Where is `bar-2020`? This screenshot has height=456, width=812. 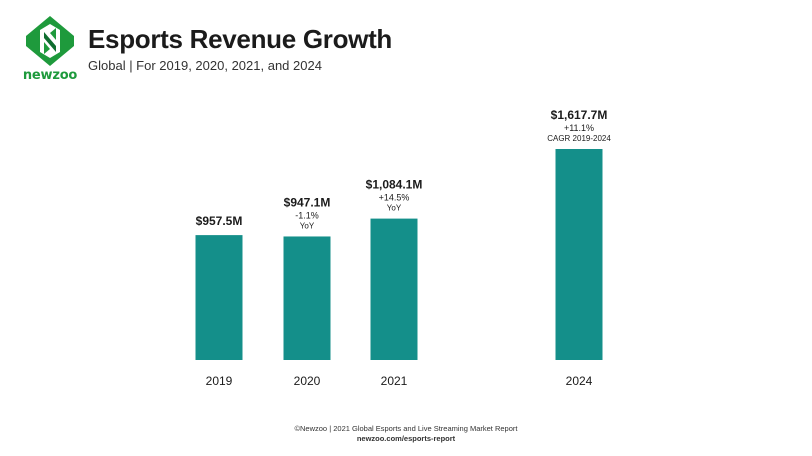
bar-2020 is located at coordinates (307, 298).